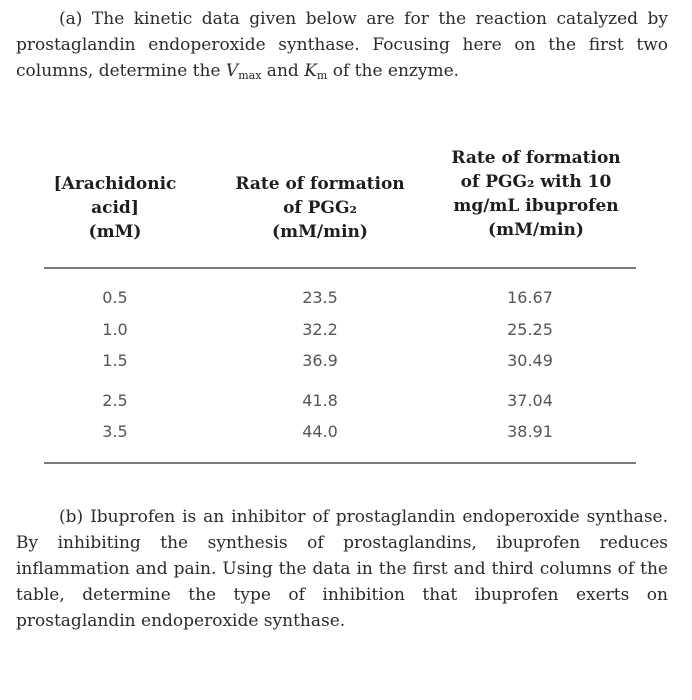 Image resolution: width=692 pixels, height=700 pixels. What do you see at coordinates (115, 400) in the screenshot?
I see `cell-arachidonic-4: 2.5` at bounding box center [115, 400].